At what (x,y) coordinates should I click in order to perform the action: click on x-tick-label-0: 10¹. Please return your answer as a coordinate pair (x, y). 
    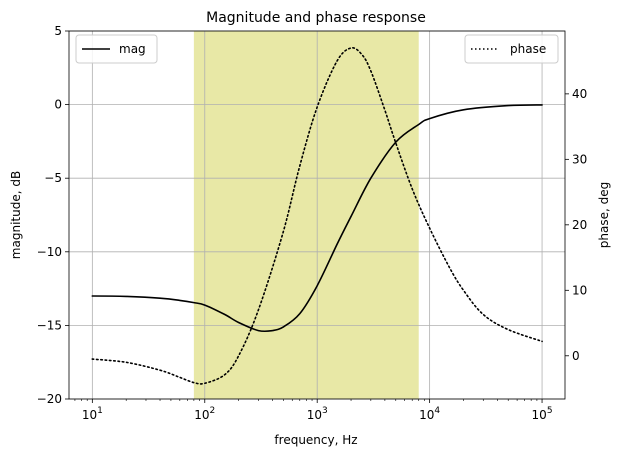
    Looking at the image, I should click on (92, 414).